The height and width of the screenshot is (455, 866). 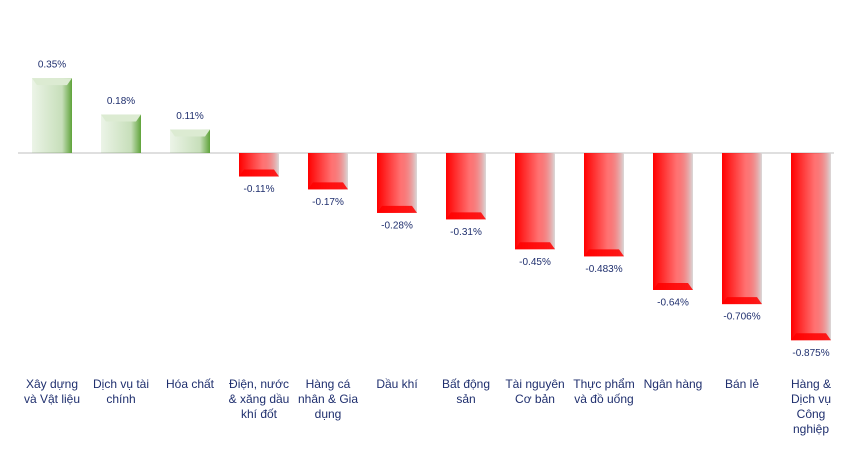 I want to click on x-tick-label: Dầu khí, so click(x=397, y=384).